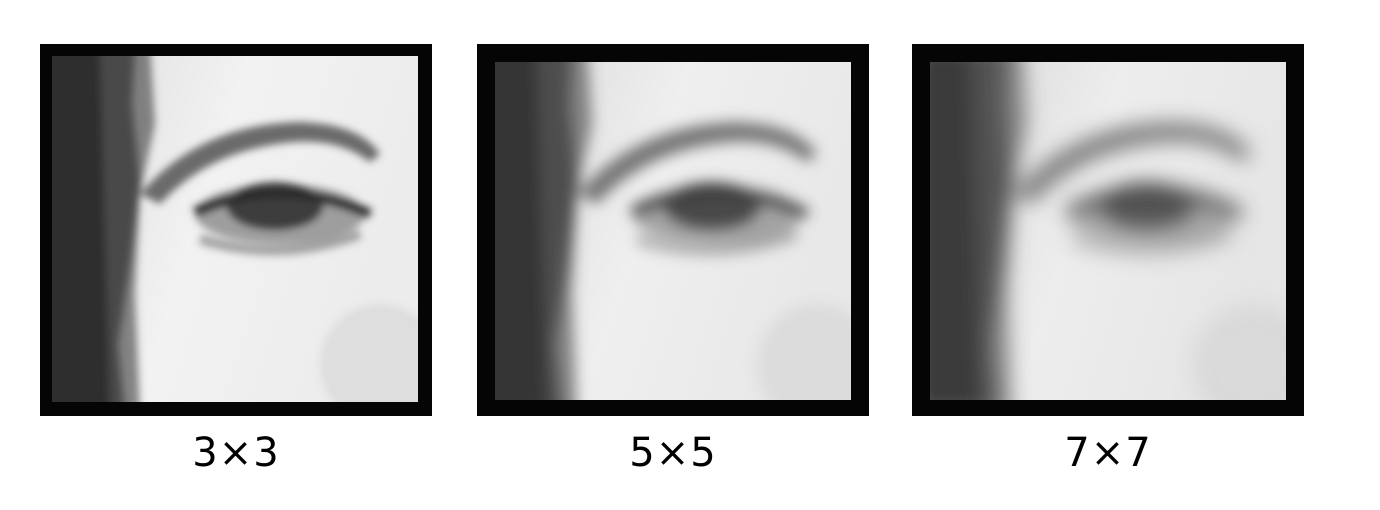 The width and height of the screenshot is (1380, 510). I want to click on kernel-size-label: 3×3, so click(236, 453).